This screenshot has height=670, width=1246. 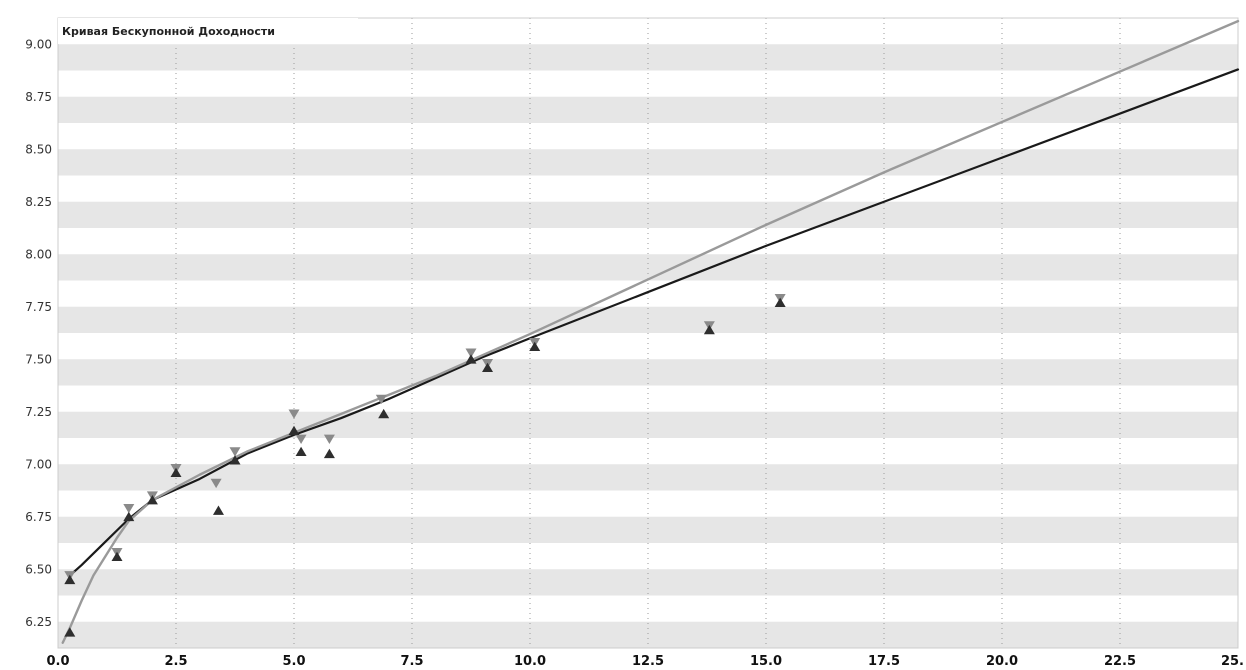 I want to click on y-tick-label: 8.75, so click(x=38, y=97).